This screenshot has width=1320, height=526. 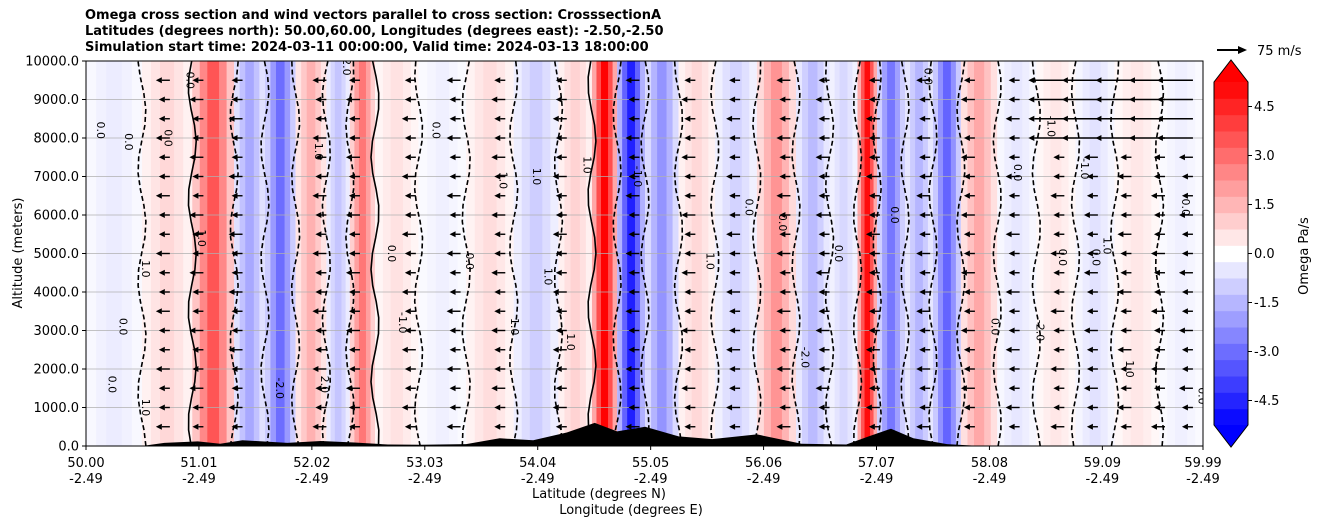 I want to click on y-tick-label-4: 4000.0, so click(x=57, y=293).